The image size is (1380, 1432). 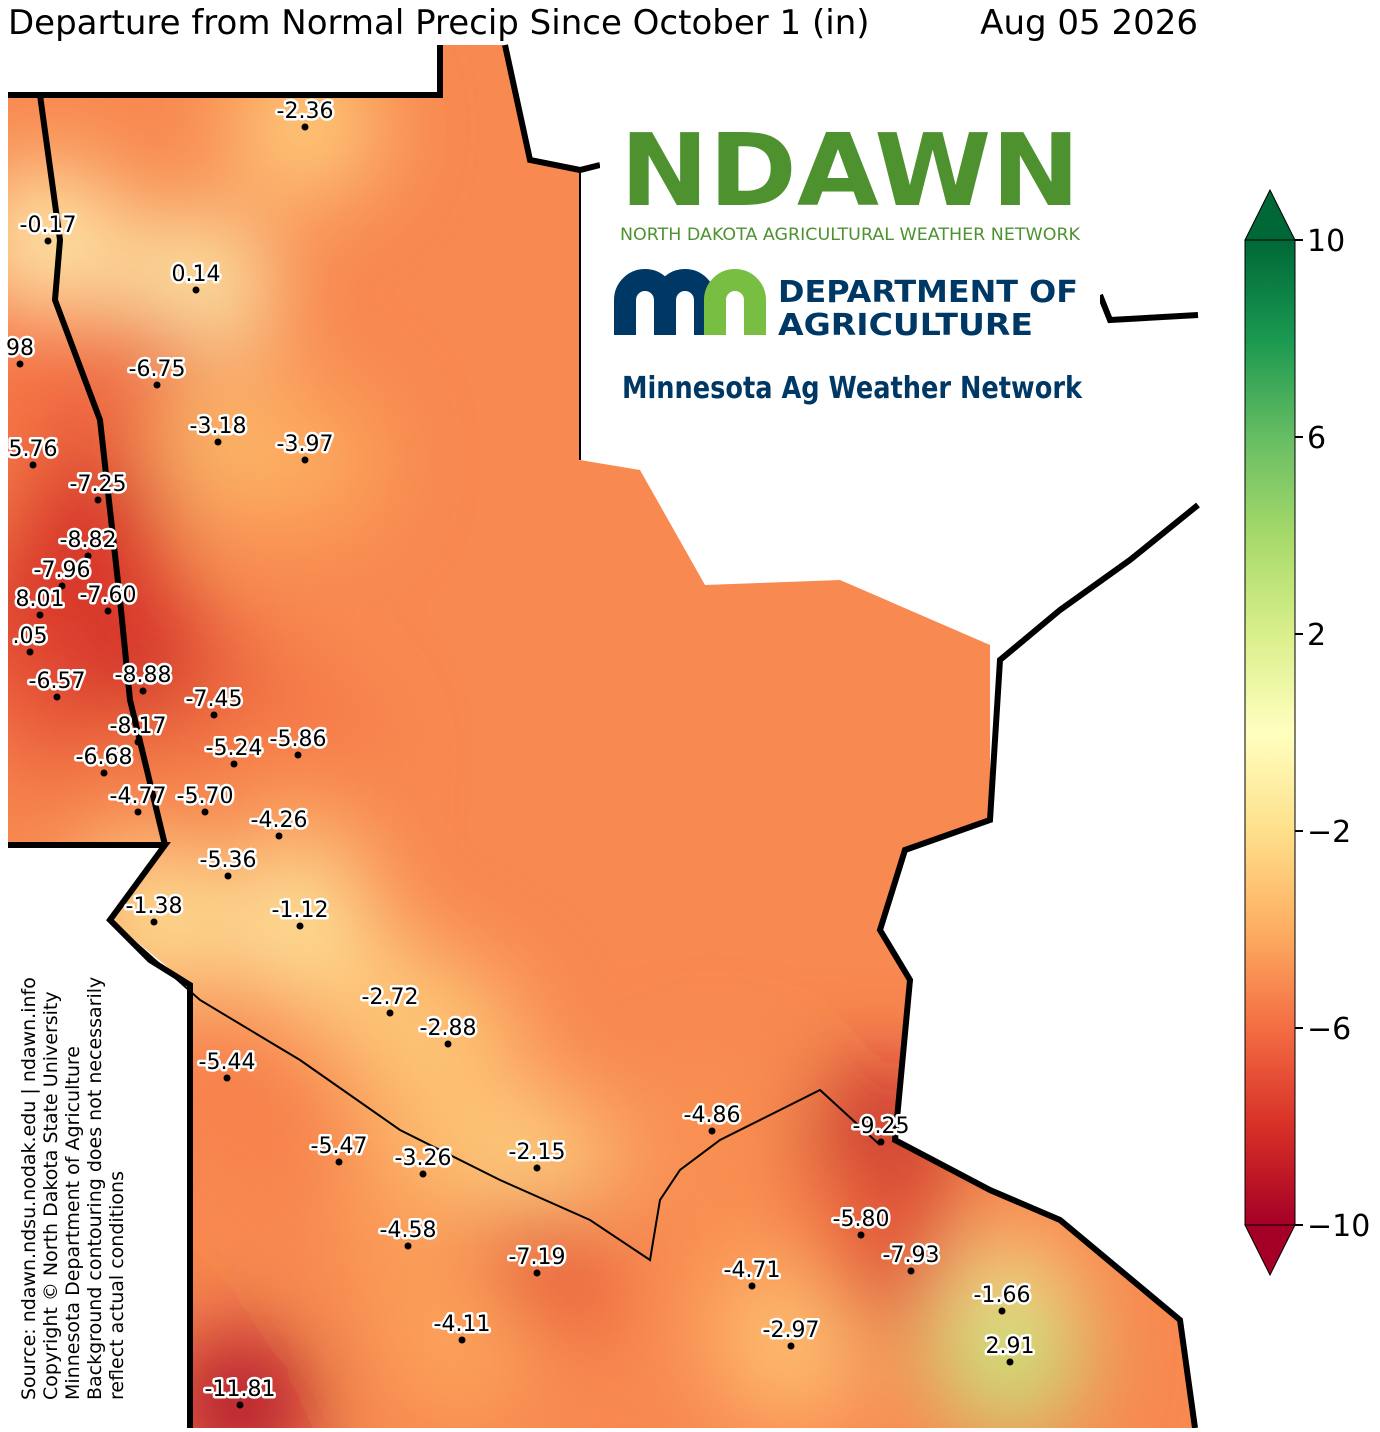 What do you see at coordinates (690, 302) in the screenshot?
I see `mn-logo` at bounding box center [690, 302].